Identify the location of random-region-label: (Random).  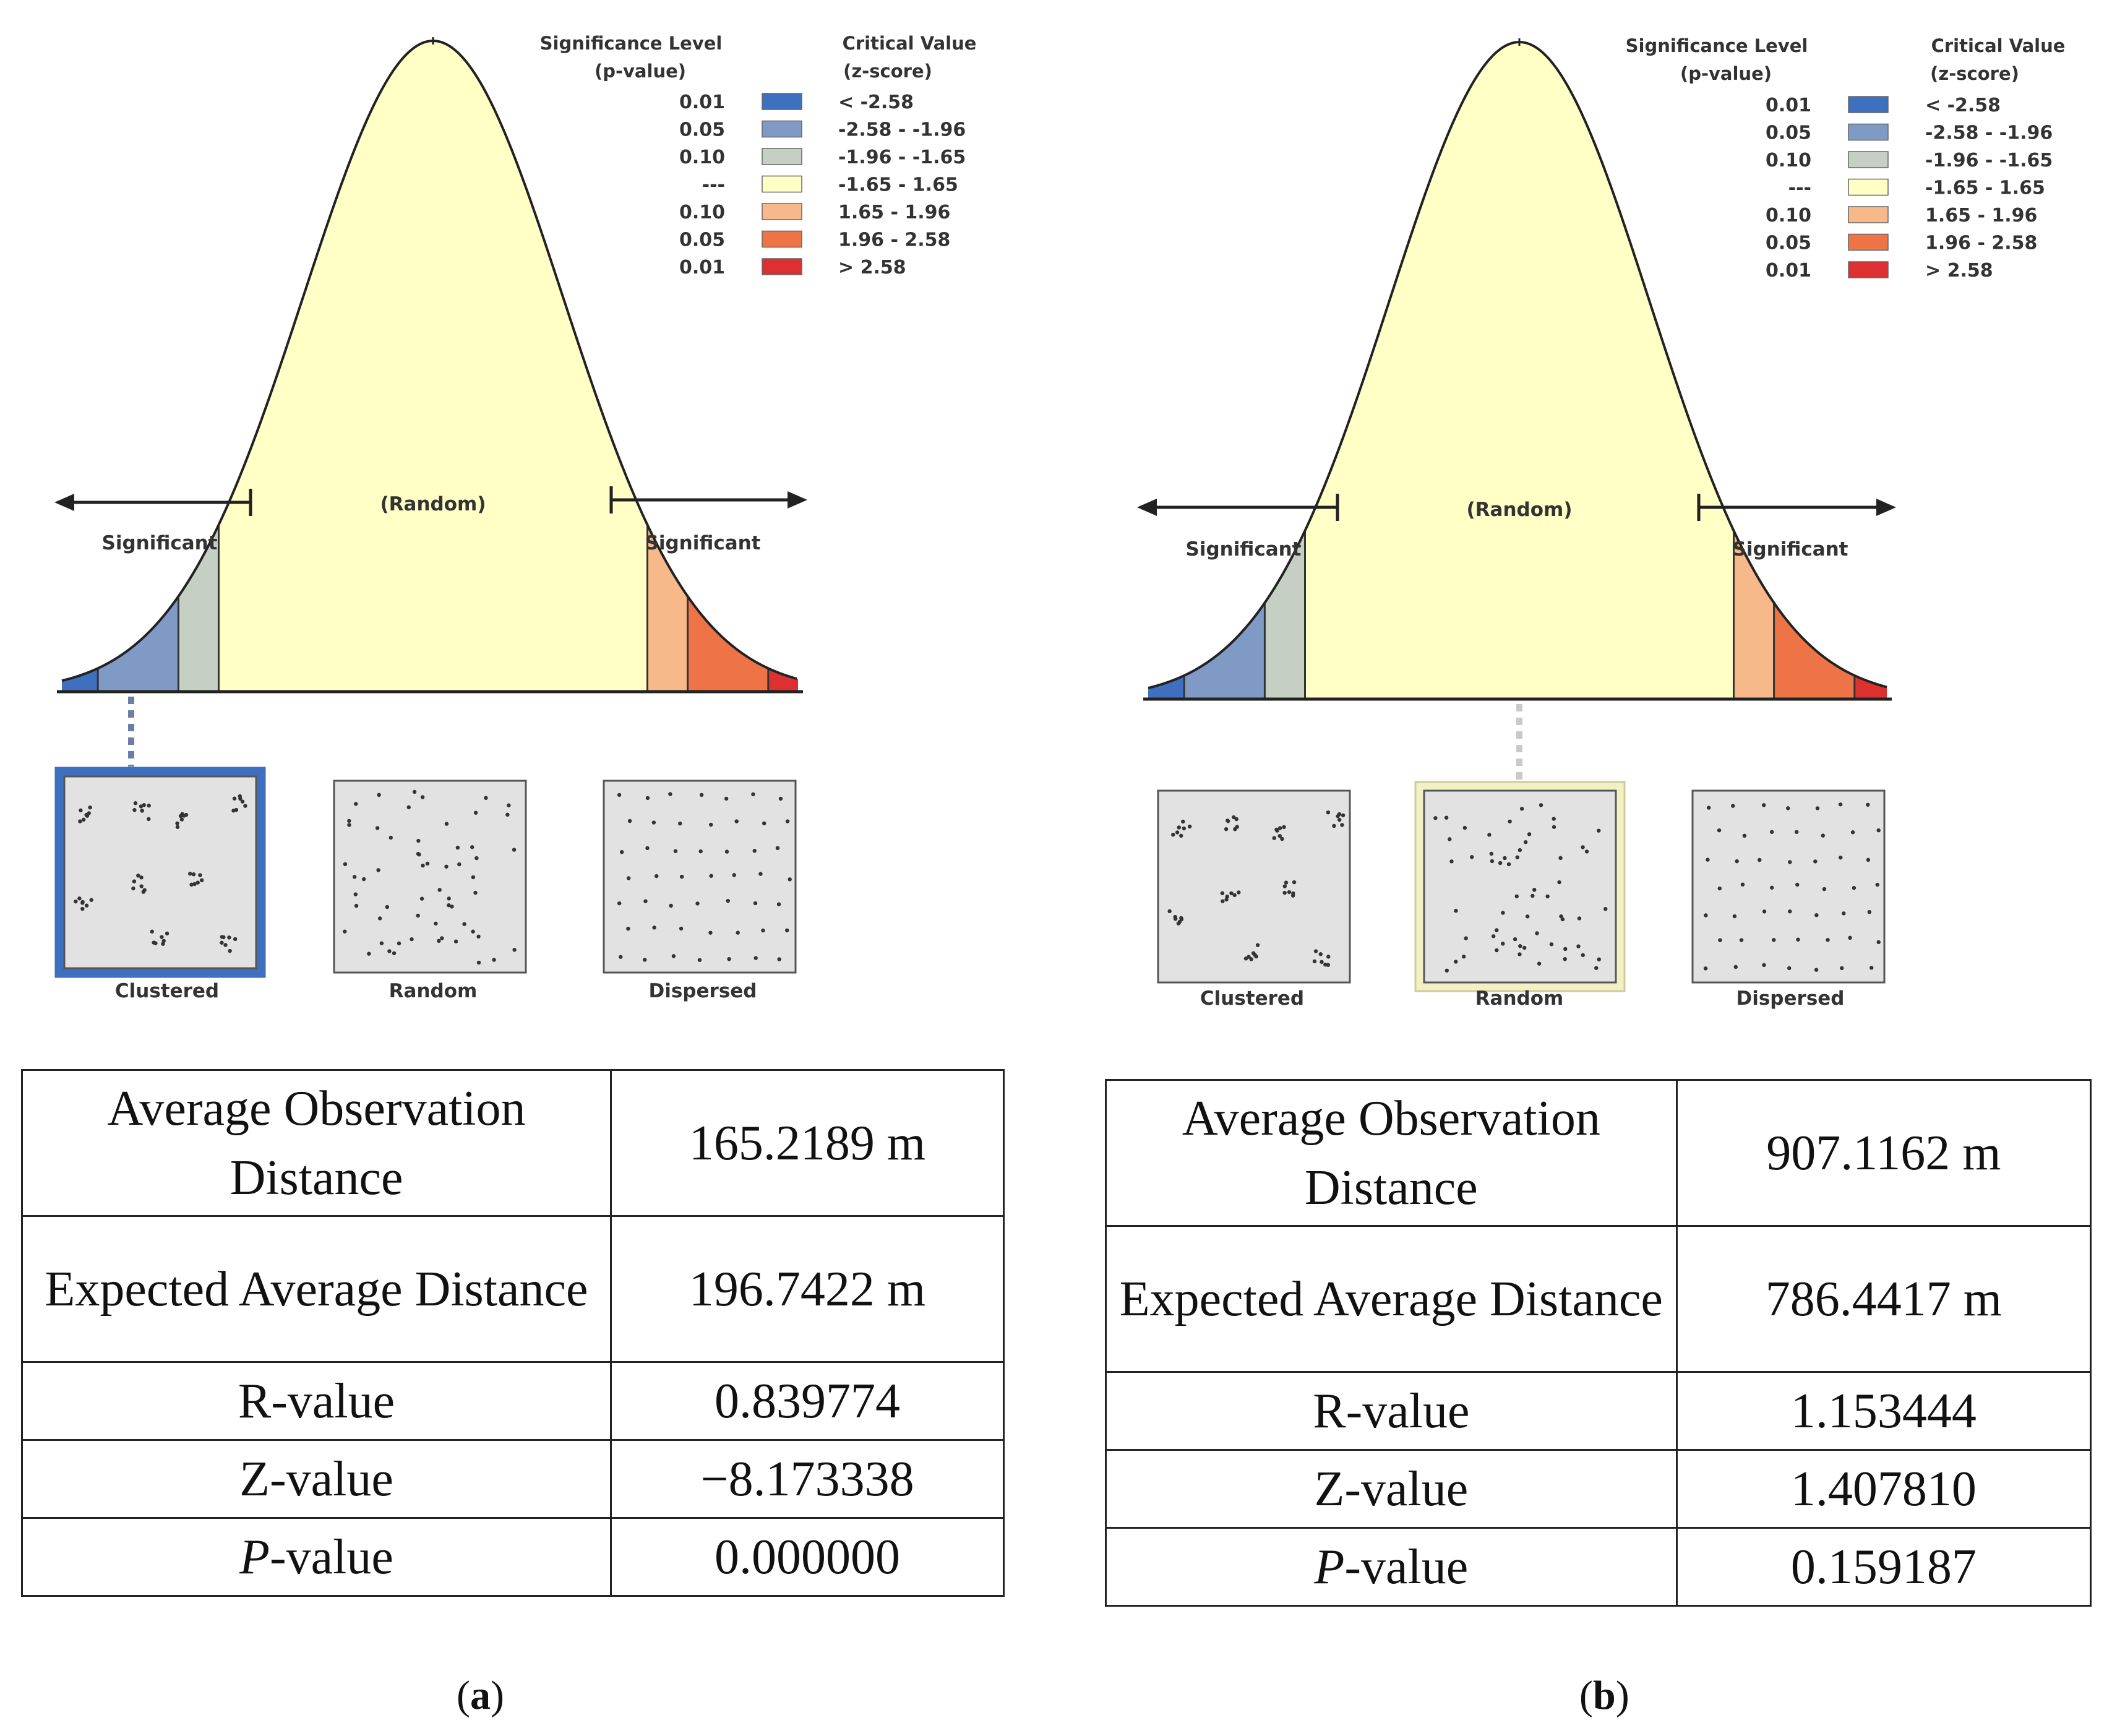
(1520, 510).